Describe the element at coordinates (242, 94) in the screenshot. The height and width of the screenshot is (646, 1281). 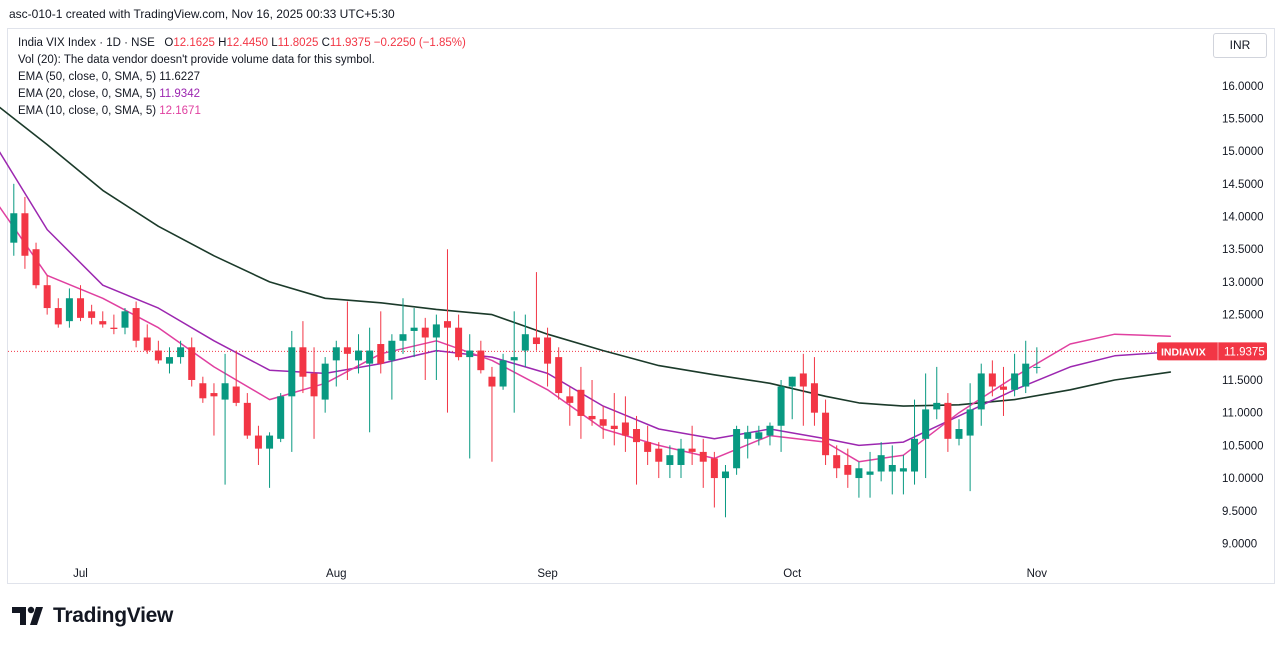
I see `legend-ema20-row: EMA (20, close, 0, SMA, 5) 11.9342` at that location.